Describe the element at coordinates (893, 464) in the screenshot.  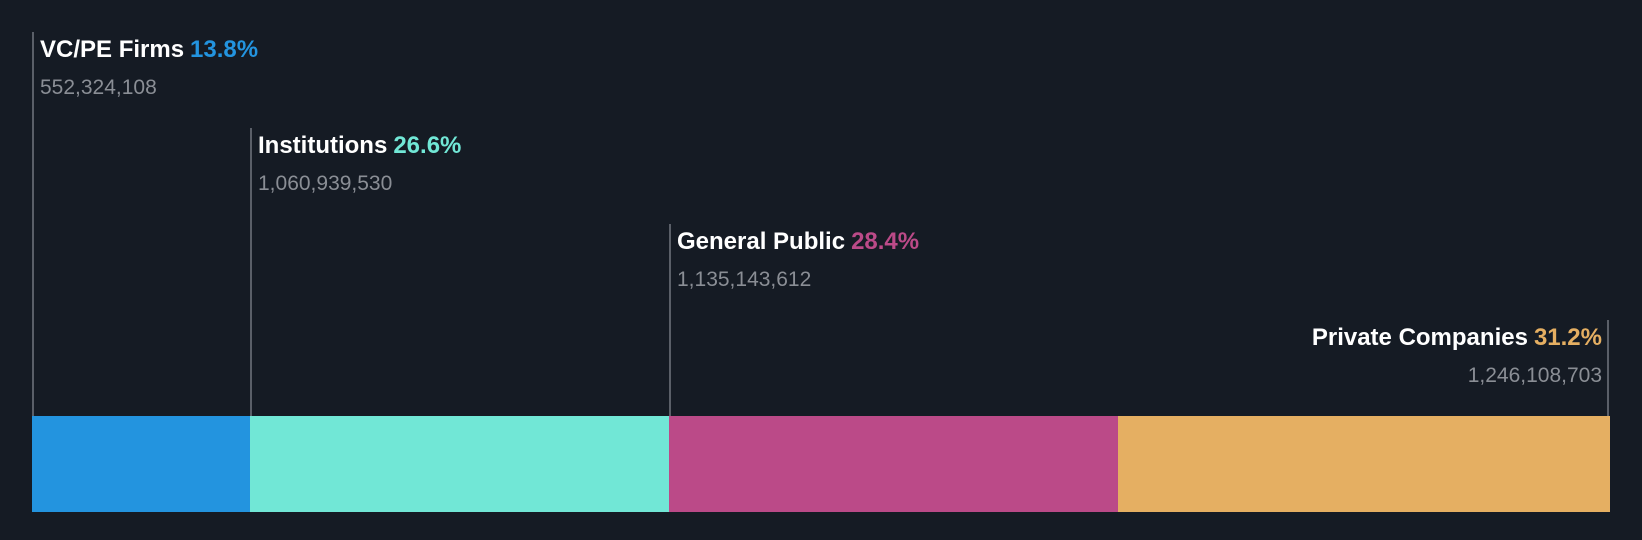
I see `bar-segment-general-public` at that location.